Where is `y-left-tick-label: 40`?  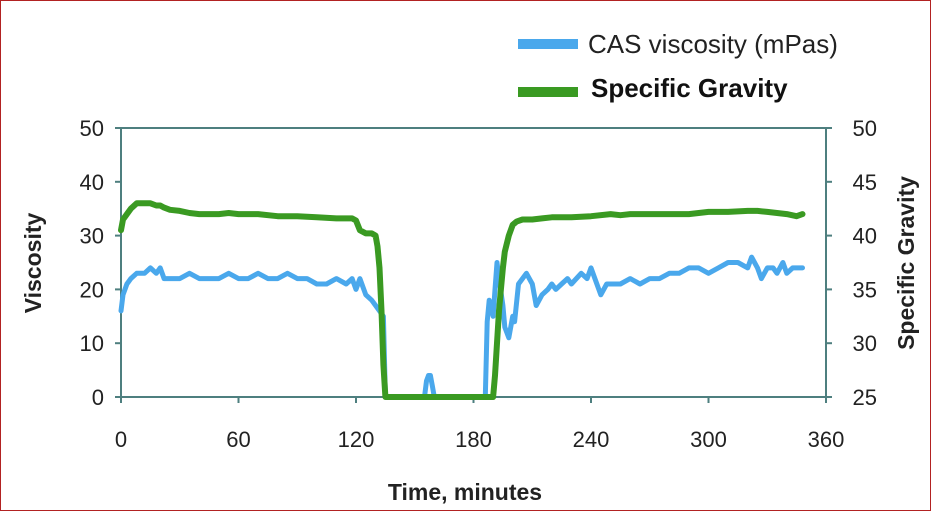 y-left-tick-label: 40 is located at coordinates (92, 182).